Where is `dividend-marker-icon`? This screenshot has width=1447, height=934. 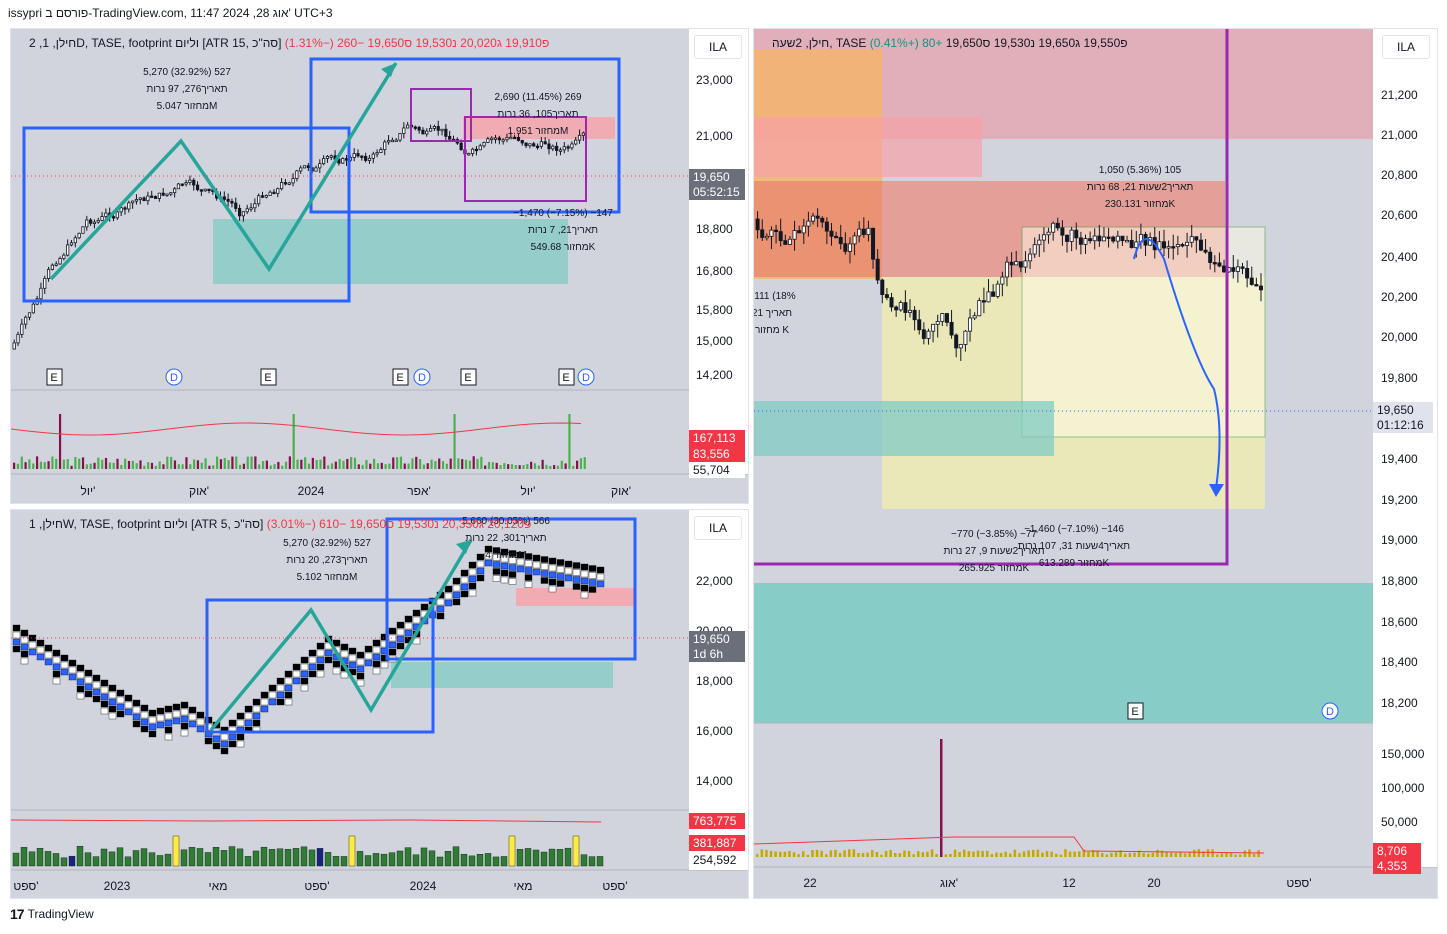 dividend-marker-icon is located at coordinates (586, 377).